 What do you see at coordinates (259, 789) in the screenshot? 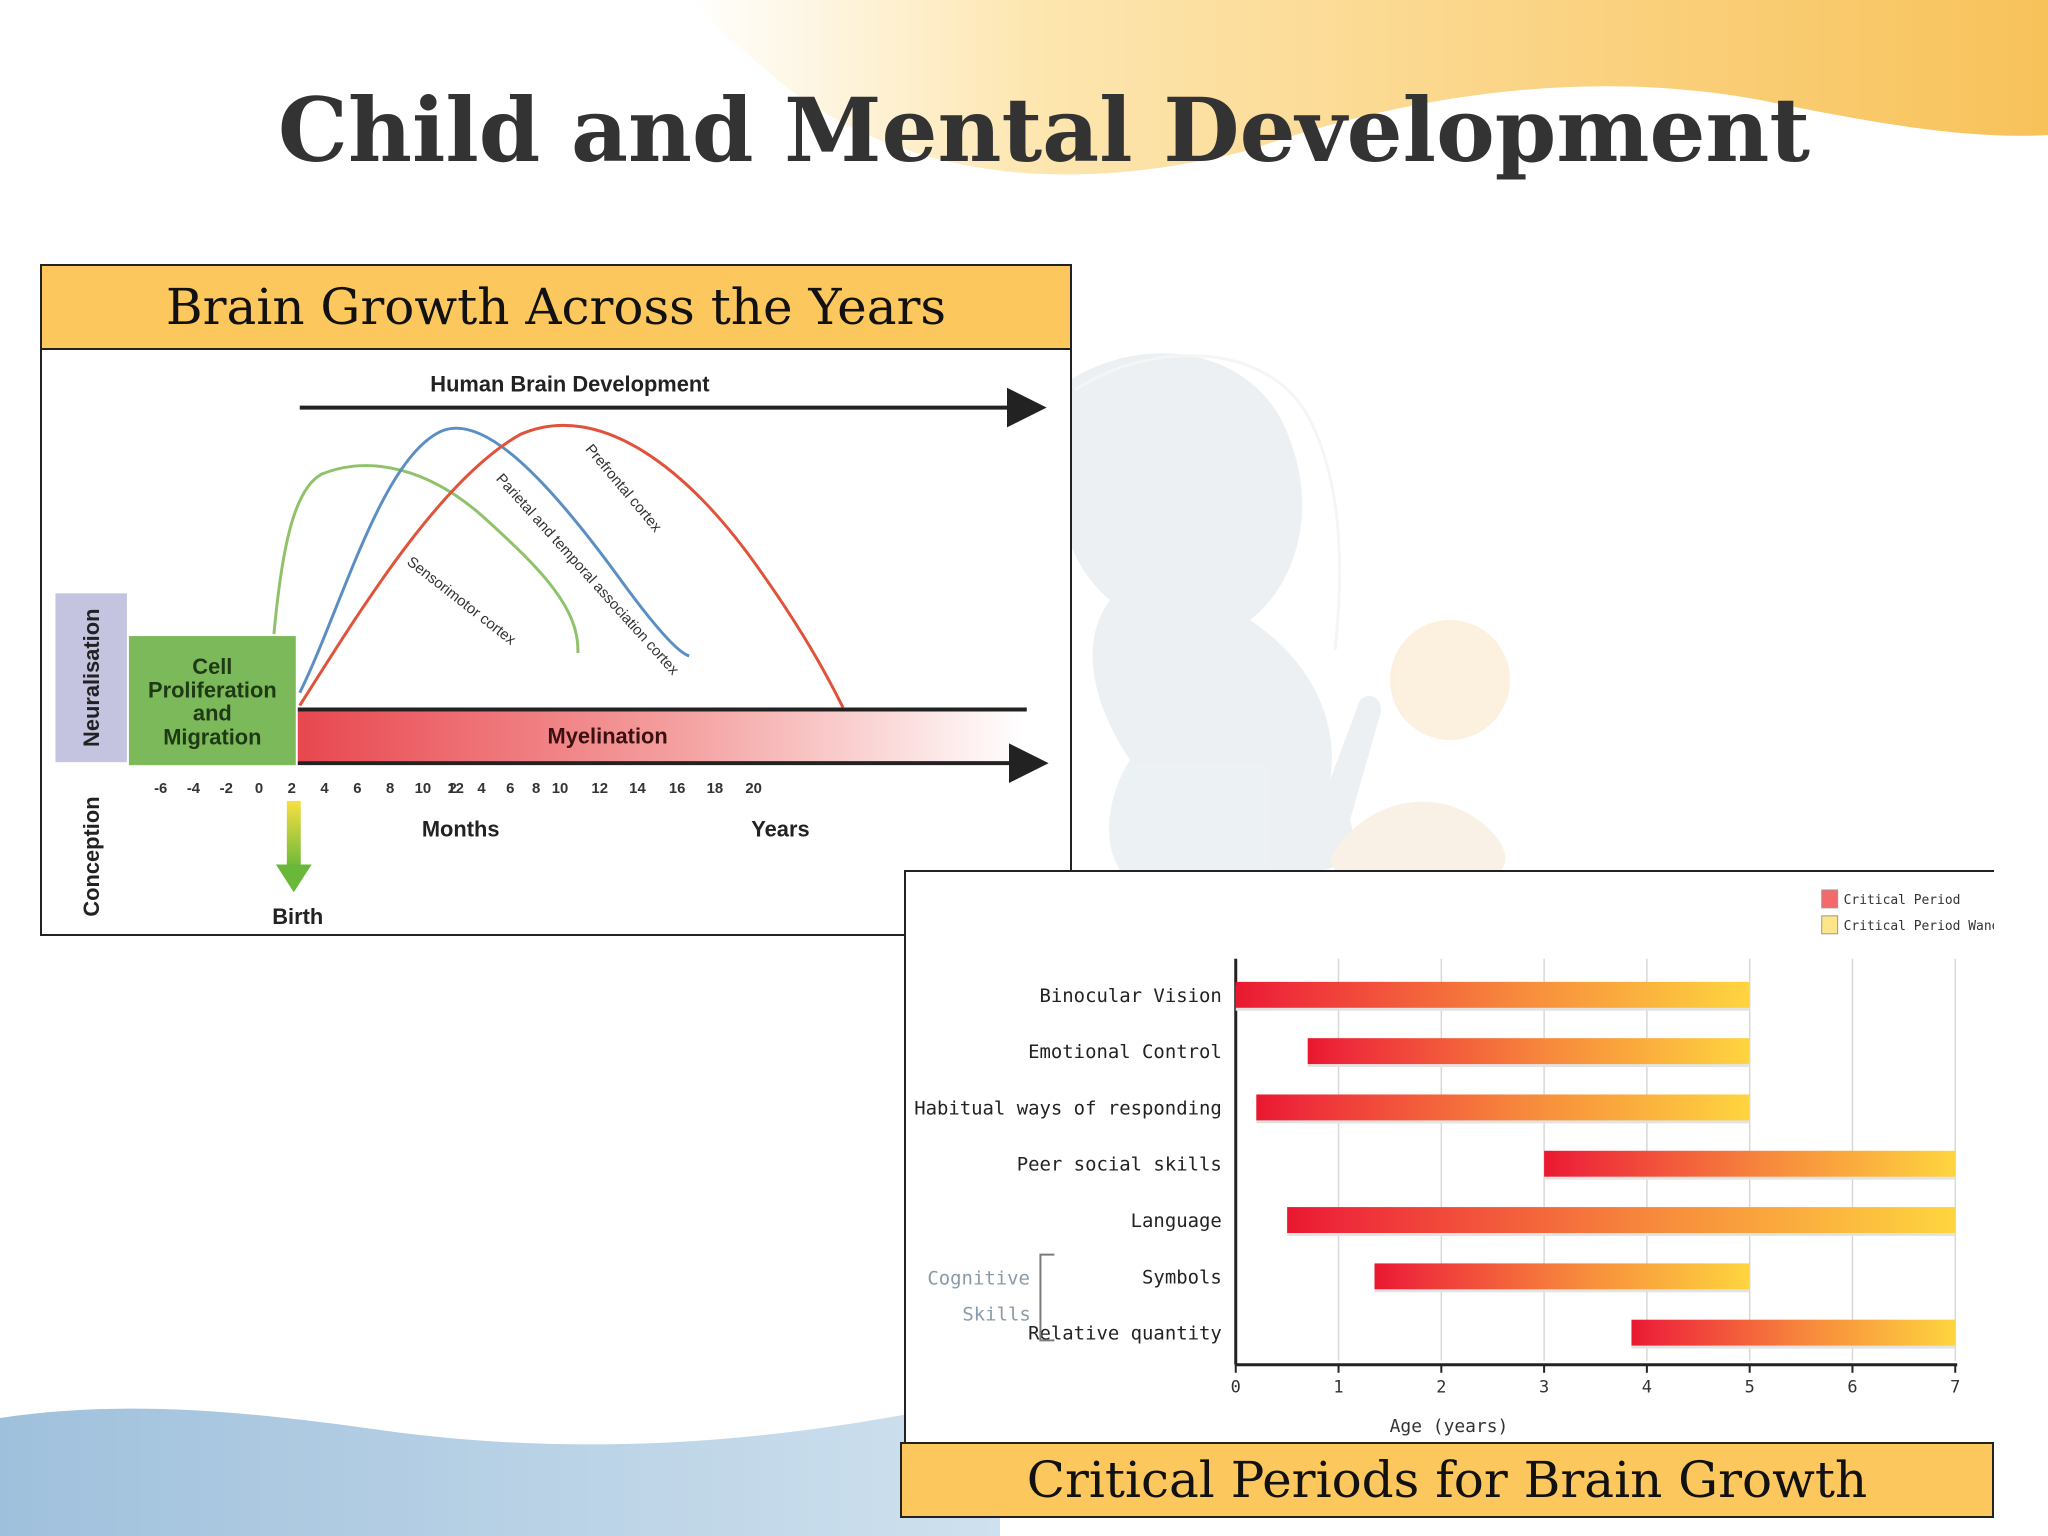
I see `month-tick-label: 0` at bounding box center [259, 789].